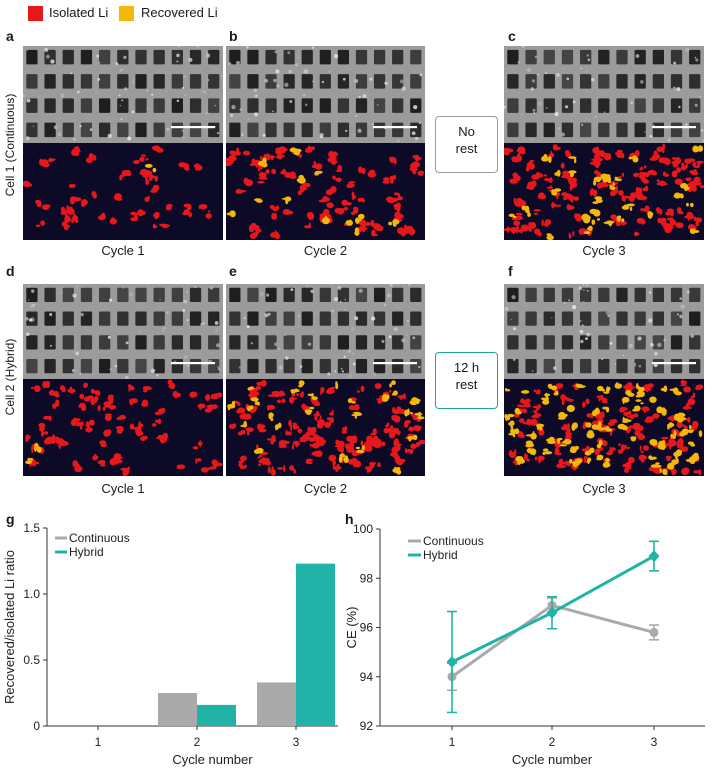 The height and width of the screenshot is (782, 724). I want to click on legend-label-1: Hybrid, so click(86, 552).